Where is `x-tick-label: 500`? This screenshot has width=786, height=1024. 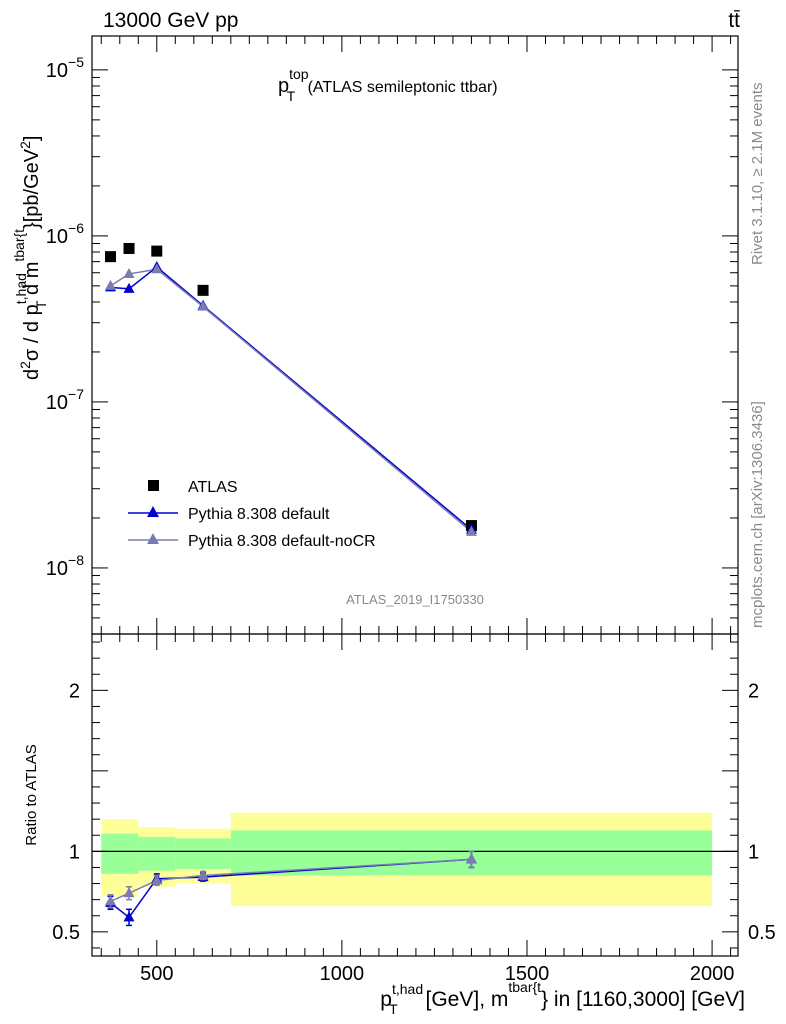
x-tick-label: 500 is located at coordinates (156, 974).